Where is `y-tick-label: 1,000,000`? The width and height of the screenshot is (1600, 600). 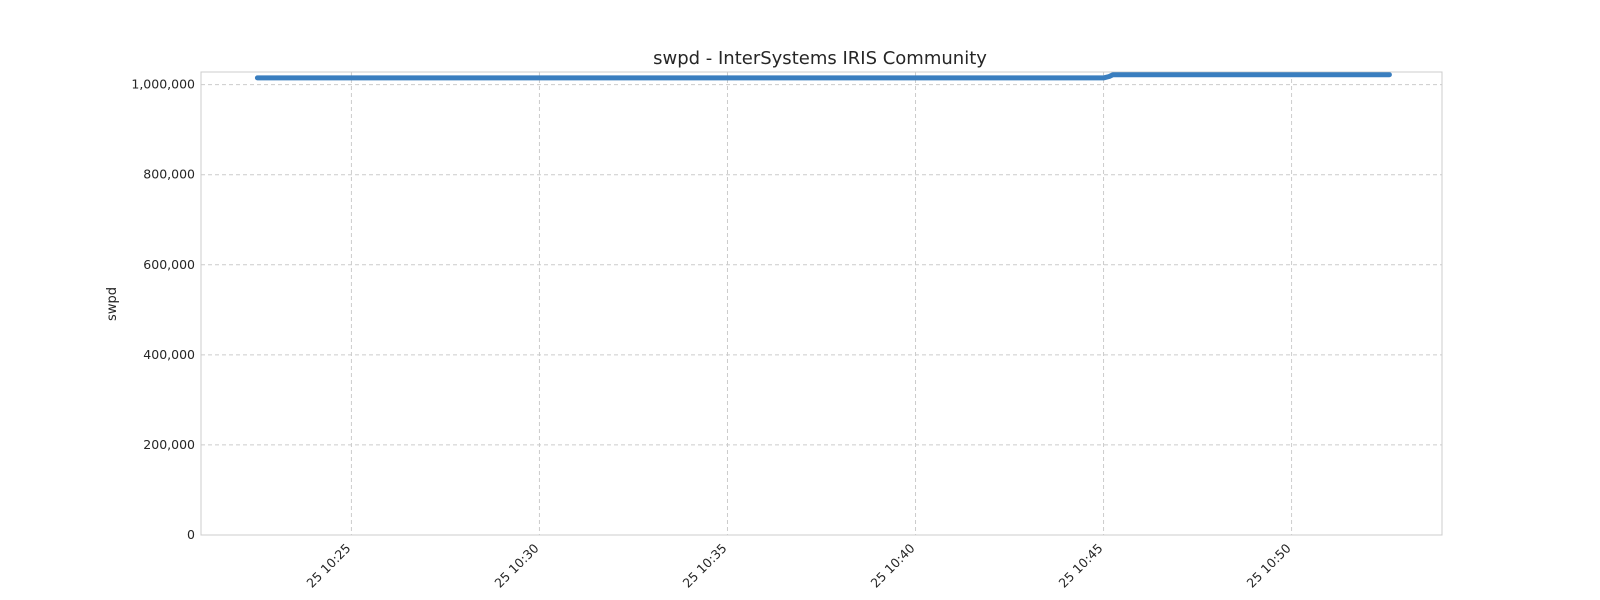
y-tick-label: 1,000,000 is located at coordinates (163, 84).